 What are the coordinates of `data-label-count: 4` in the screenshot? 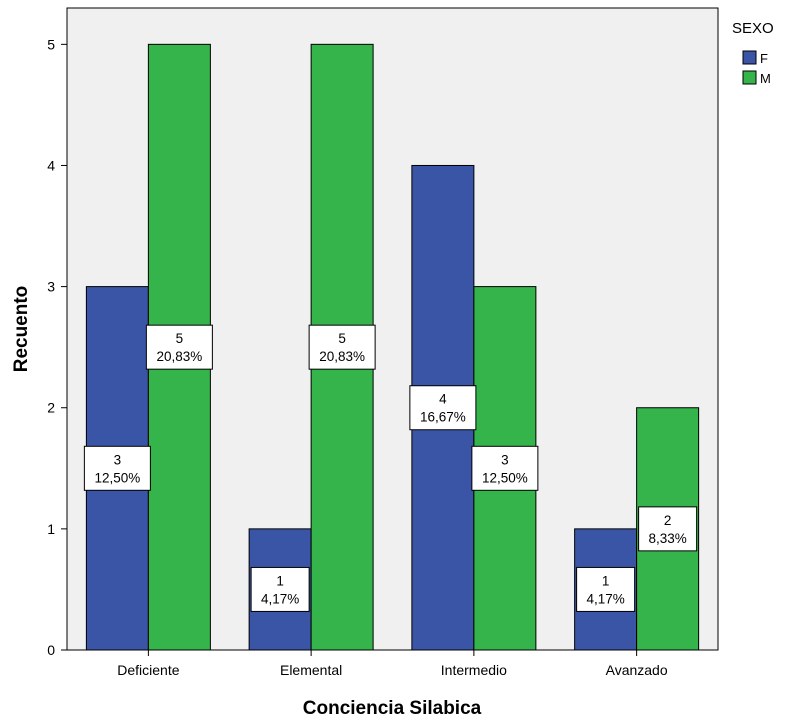 It's located at (443, 399).